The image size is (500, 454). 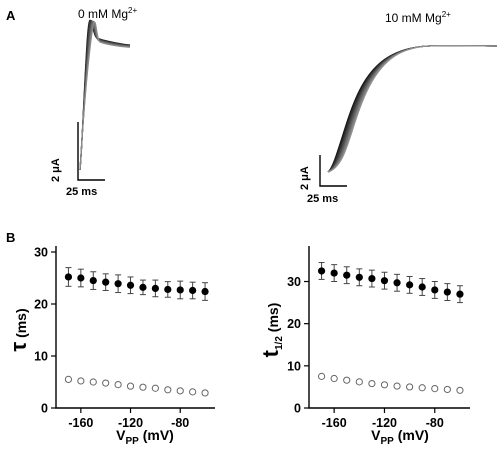 What do you see at coordinates (41, 253) in the screenshot?
I see `tau-chart-y-tick-label: 30` at bounding box center [41, 253].